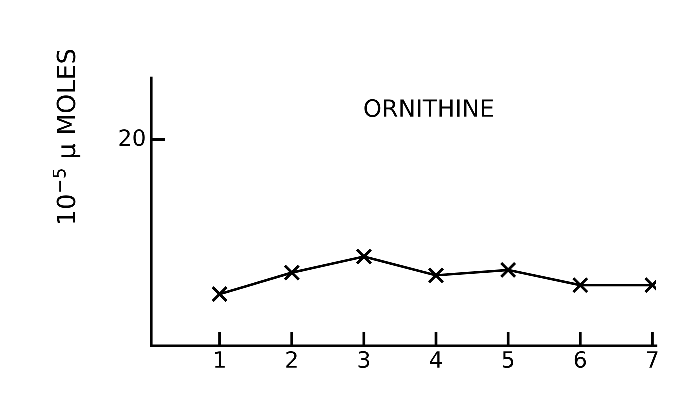 The image size is (673, 412). Describe the element at coordinates (429, 108) in the screenshot. I see `chart-title: ORNITHINE` at that location.